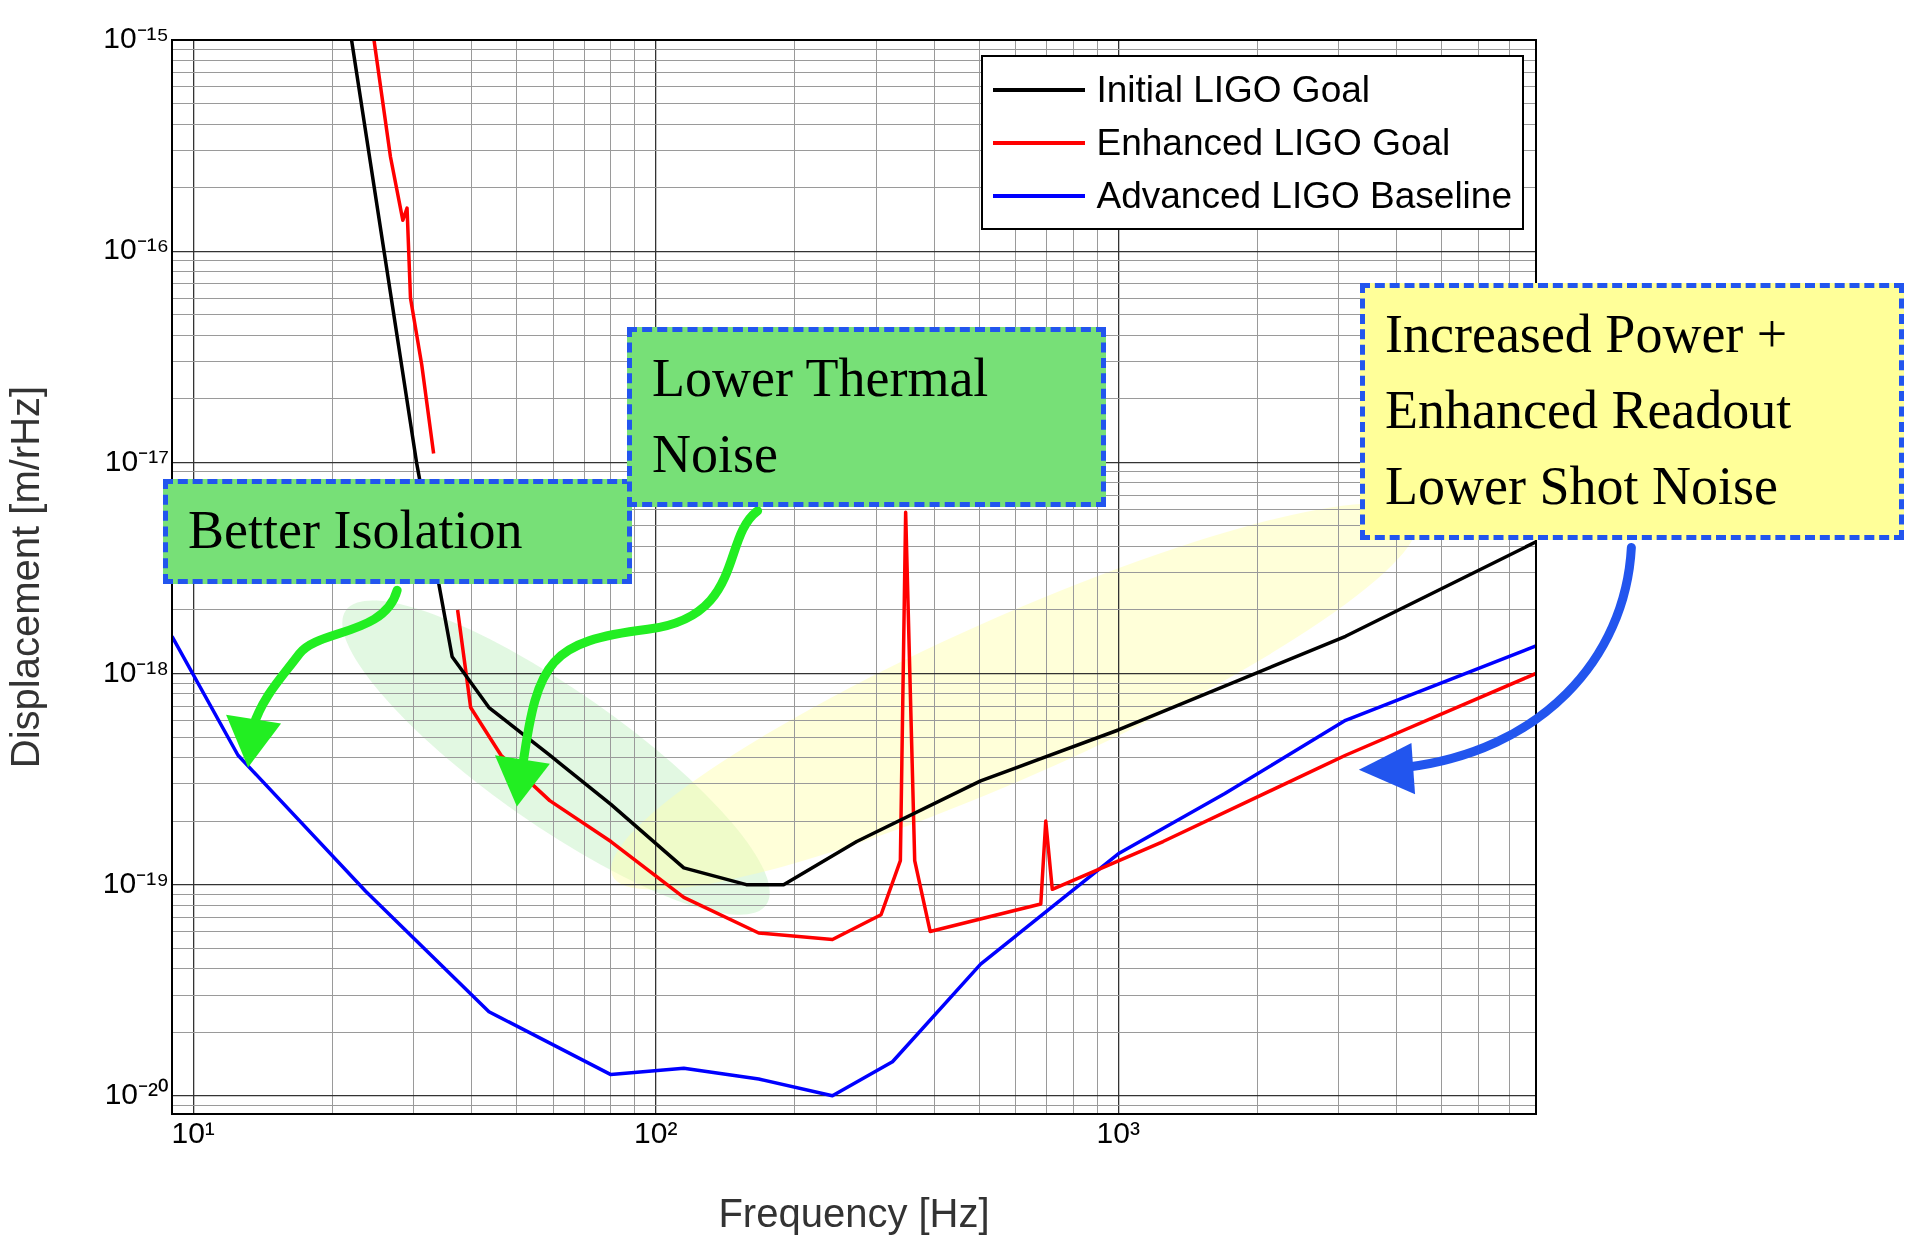 The image size is (1916, 1244). I want to click on y-tick-label: 10⁻¹⁹, so click(135, 882).